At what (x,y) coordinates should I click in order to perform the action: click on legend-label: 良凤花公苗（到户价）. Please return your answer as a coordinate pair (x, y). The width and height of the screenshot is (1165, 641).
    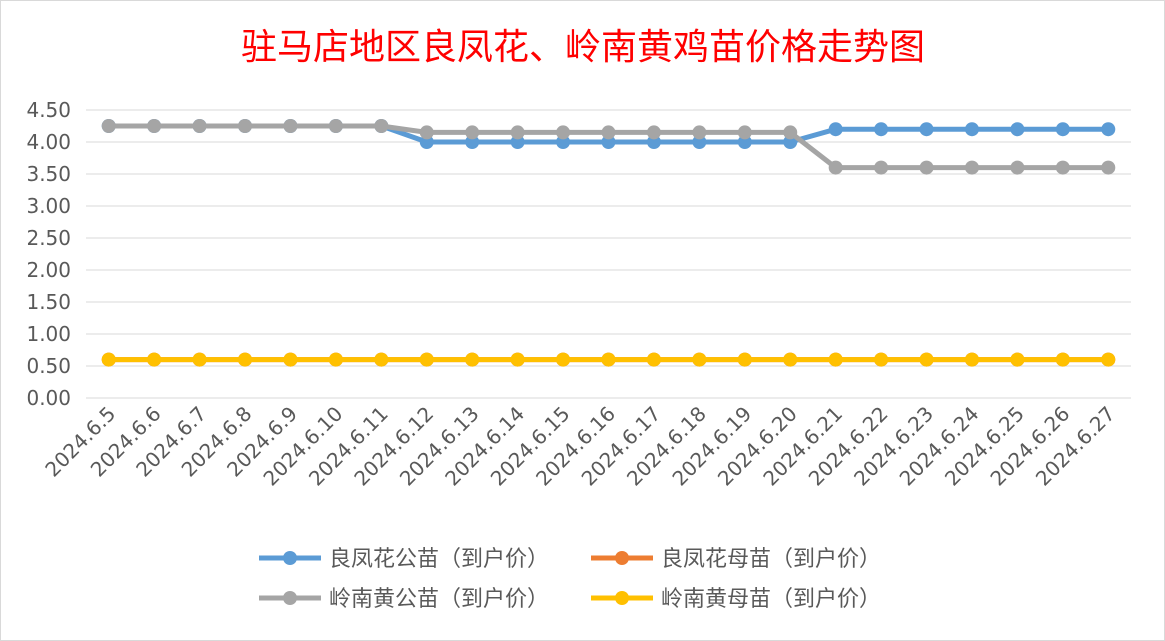
    Looking at the image, I should click on (439, 559).